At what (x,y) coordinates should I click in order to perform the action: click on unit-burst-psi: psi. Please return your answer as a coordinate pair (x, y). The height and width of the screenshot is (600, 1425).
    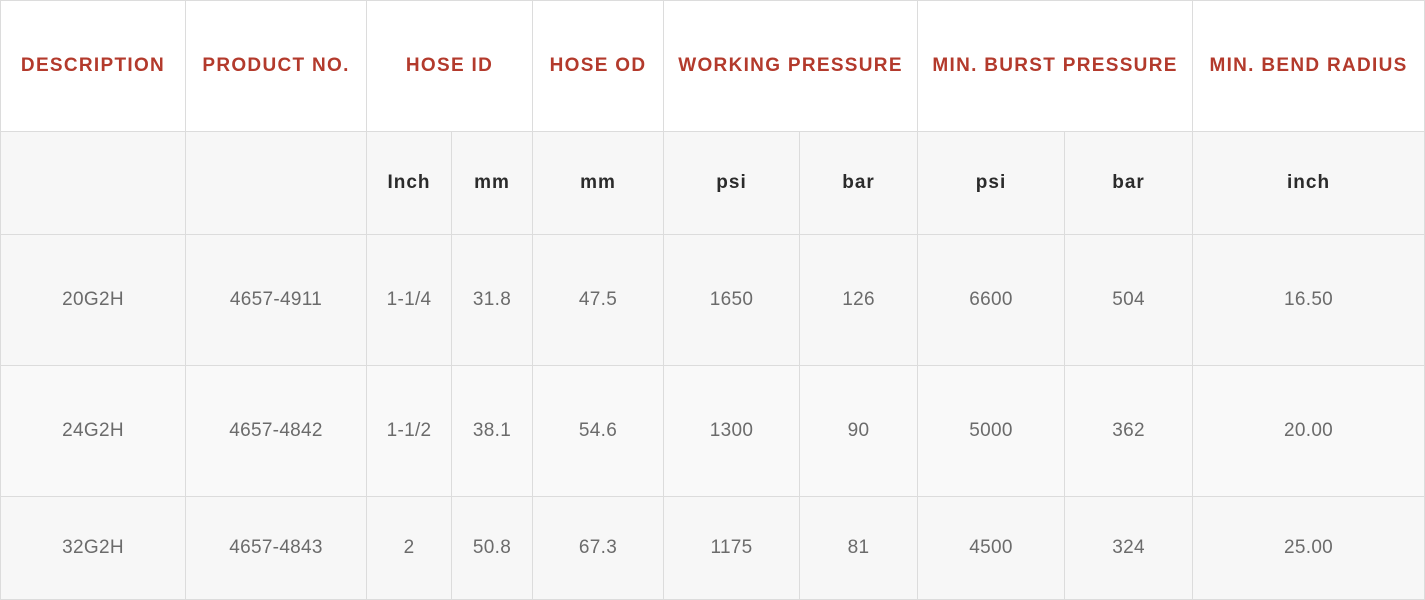
    Looking at the image, I should click on (991, 183).